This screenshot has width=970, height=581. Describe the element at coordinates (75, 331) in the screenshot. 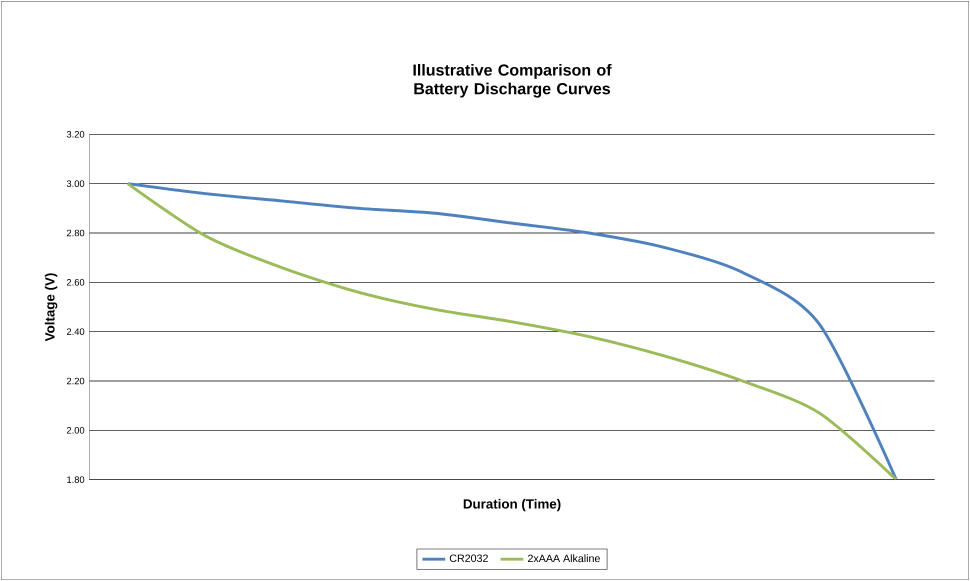

I see `y-tick-label: 2.40` at that location.